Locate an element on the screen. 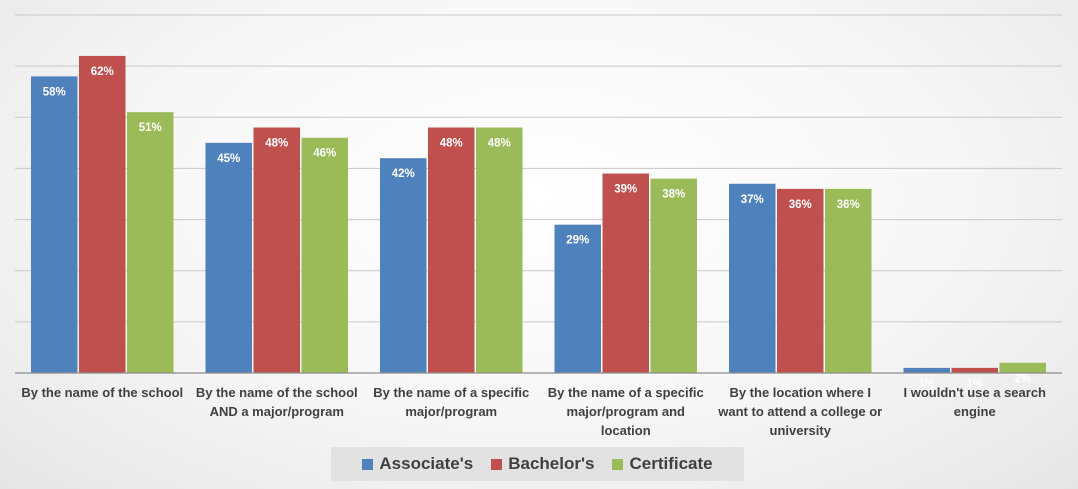 The width and height of the screenshot is (1078, 489). data-label: 45% is located at coordinates (228, 159).